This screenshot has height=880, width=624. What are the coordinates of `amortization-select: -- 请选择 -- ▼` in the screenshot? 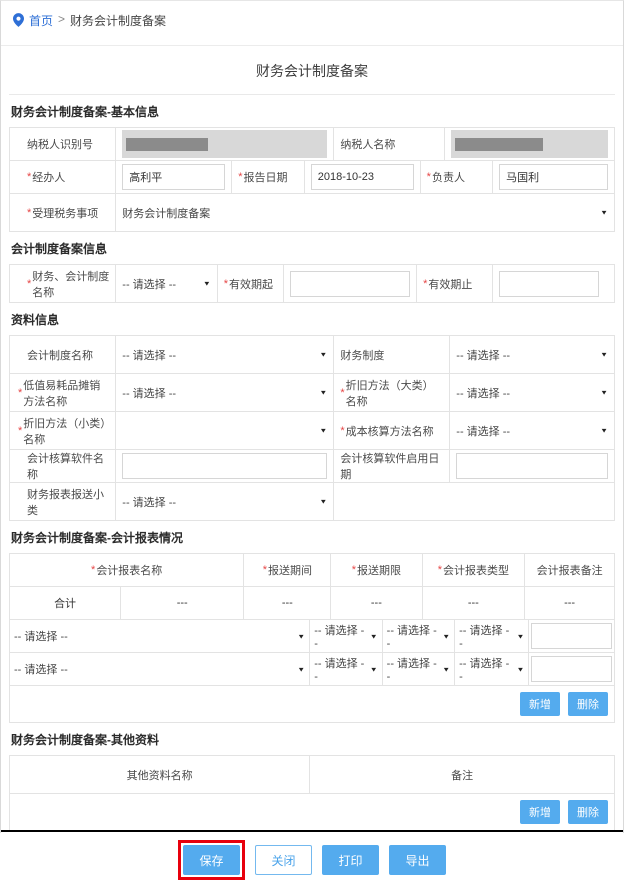 It's located at (225, 393).